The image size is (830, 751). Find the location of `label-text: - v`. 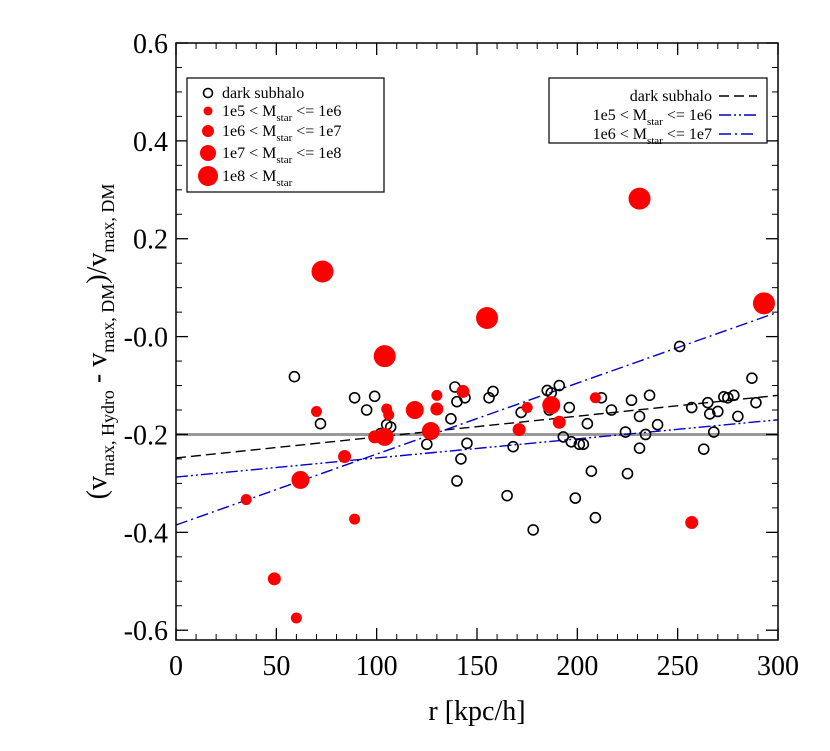

label-text: - v is located at coordinates (97, 371).